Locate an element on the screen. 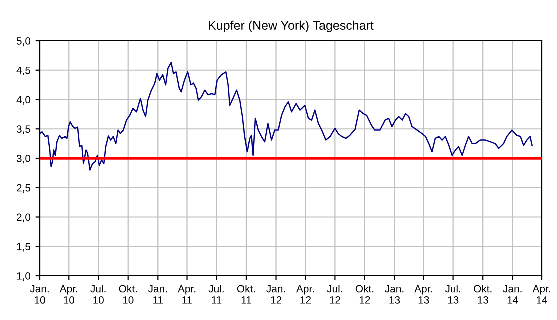 The width and height of the screenshot is (557, 320). y-tick-label: 3,5 is located at coordinates (23, 130).